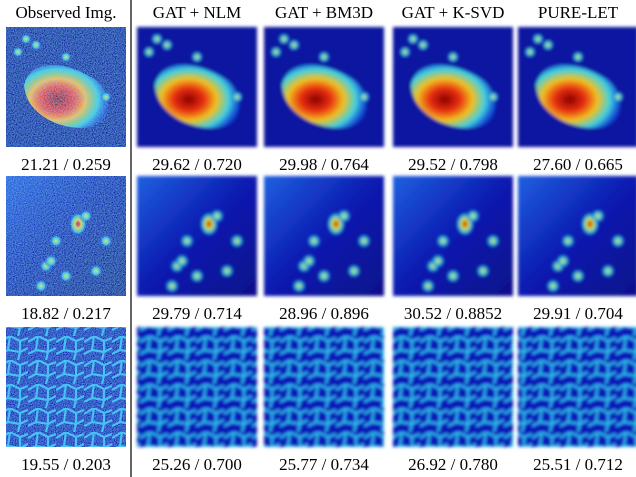  I want to click on metric-caption: 29.62 / 0.720, so click(197, 164).